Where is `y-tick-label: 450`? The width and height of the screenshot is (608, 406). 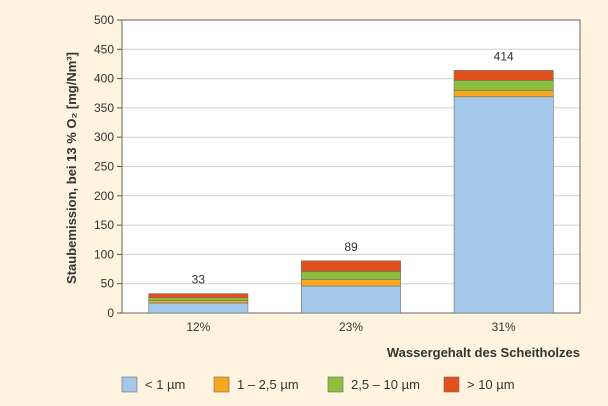
y-tick-label: 450 is located at coordinates (104, 49).